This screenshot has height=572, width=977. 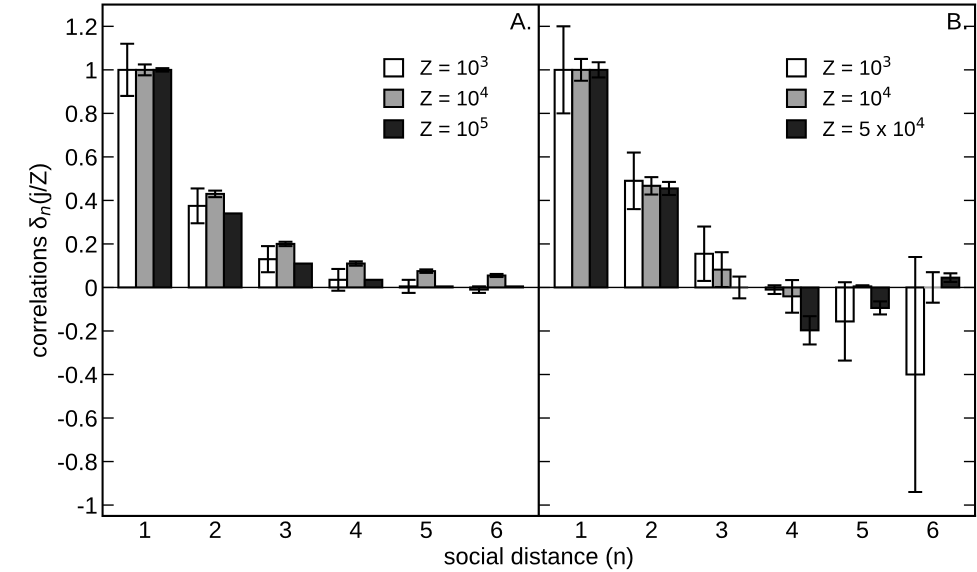 I want to click on y-axis-title: correlations δ$_{n}$(j/Z), so click(x=40, y=260).